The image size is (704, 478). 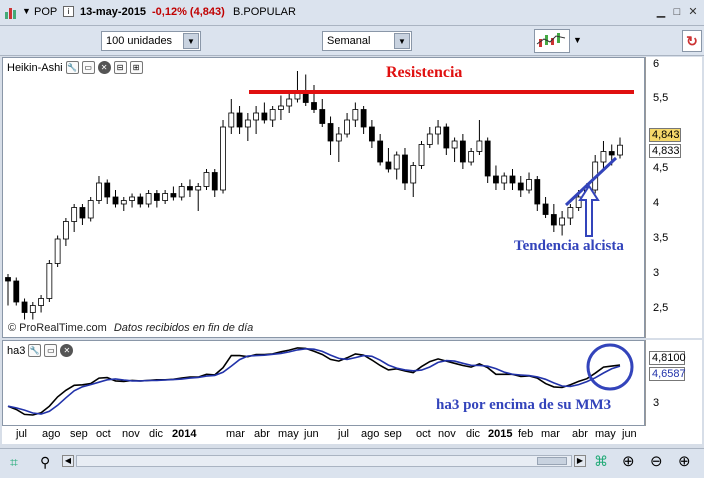 What do you see at coordinates (667, 358) in the screenshot?
I see `indicator-value-1: 4,8100` at bounding box center [667, 358].